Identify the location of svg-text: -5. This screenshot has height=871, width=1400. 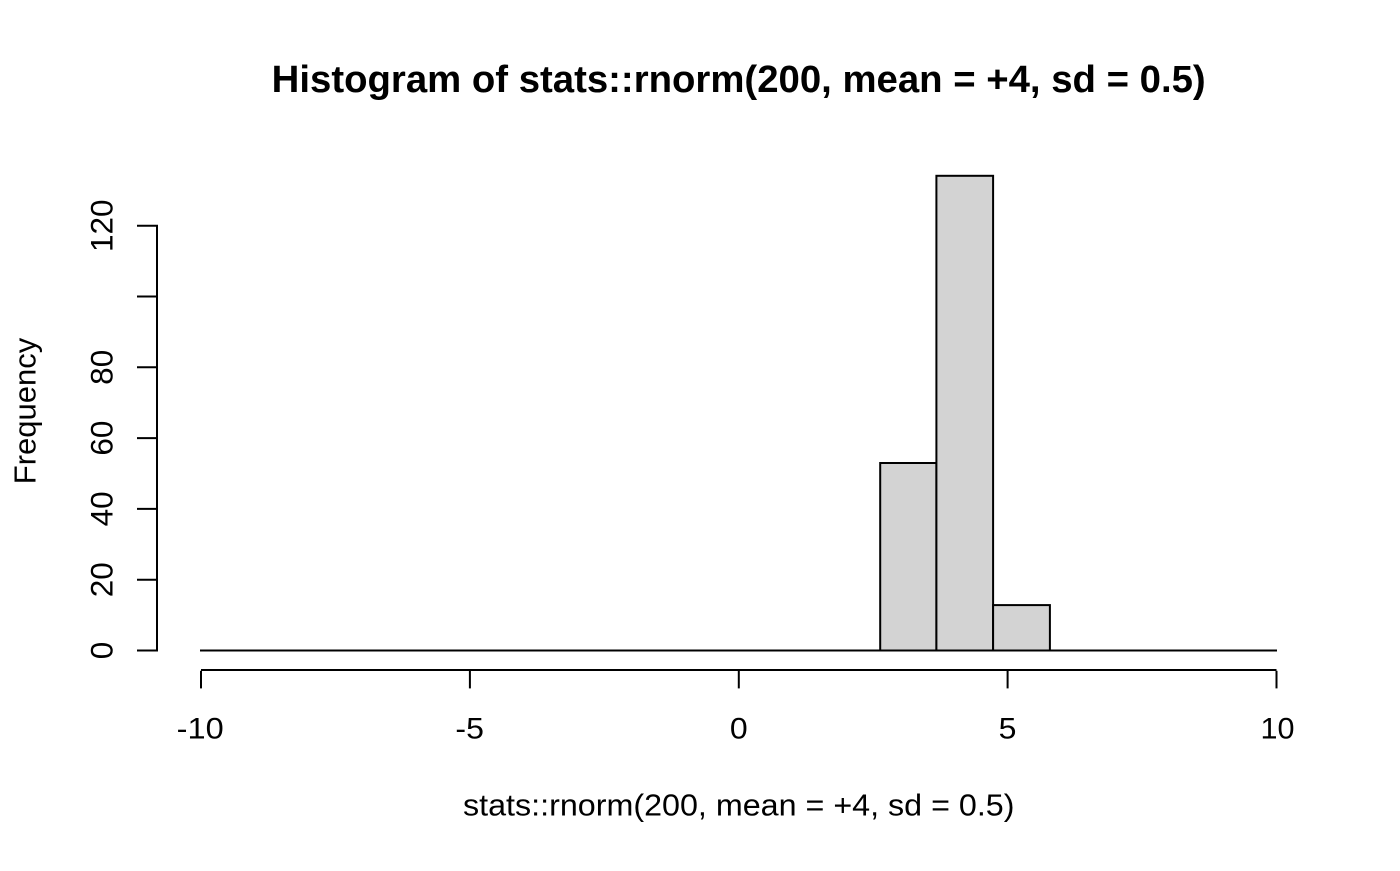
(469, 729).